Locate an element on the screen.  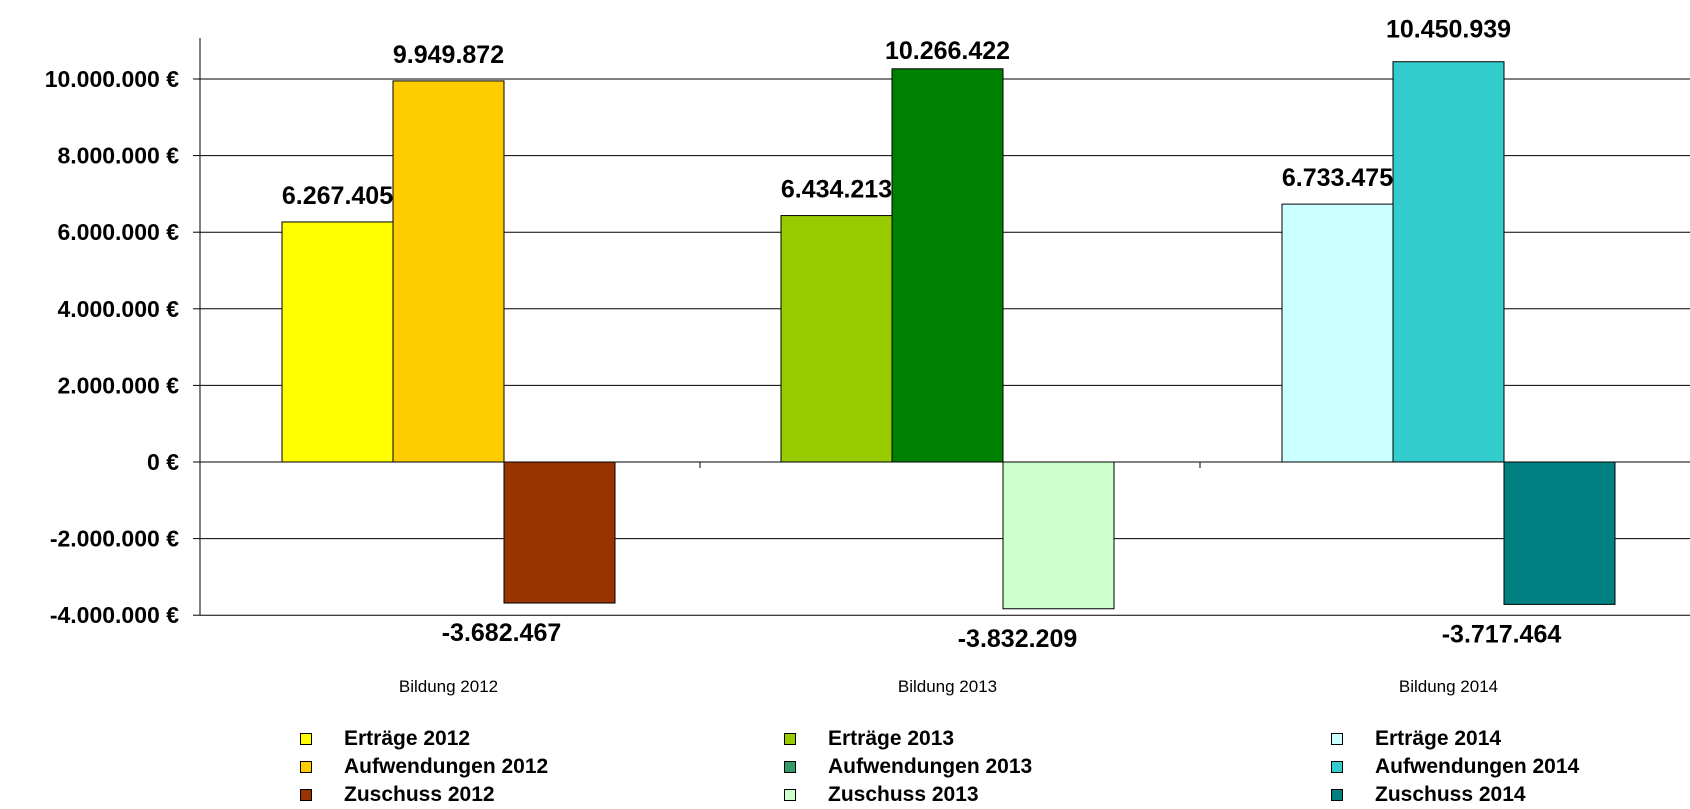
legend-item: Zuschuss 2012 is located at coordinates (424, 795).